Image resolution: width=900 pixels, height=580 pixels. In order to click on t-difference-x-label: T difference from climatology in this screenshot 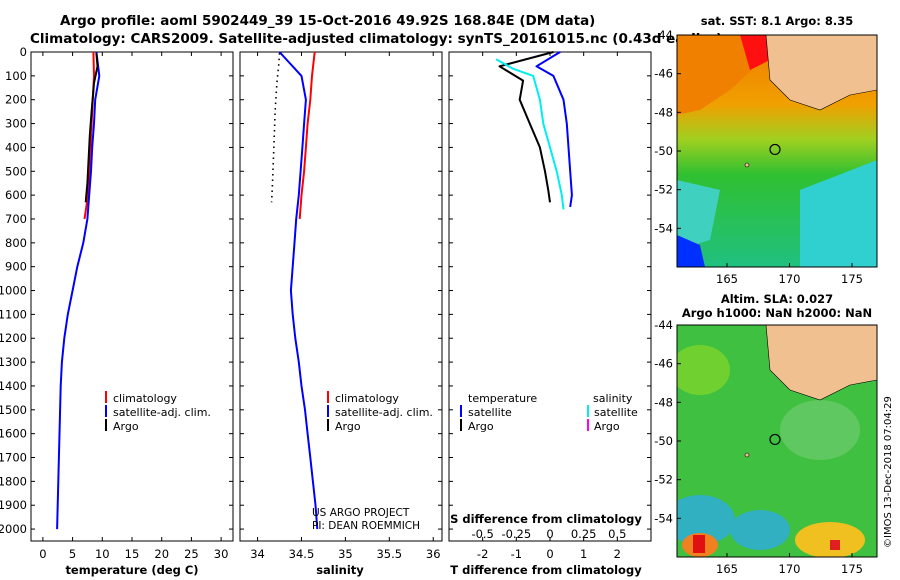, I will do `click(546, 570)`.